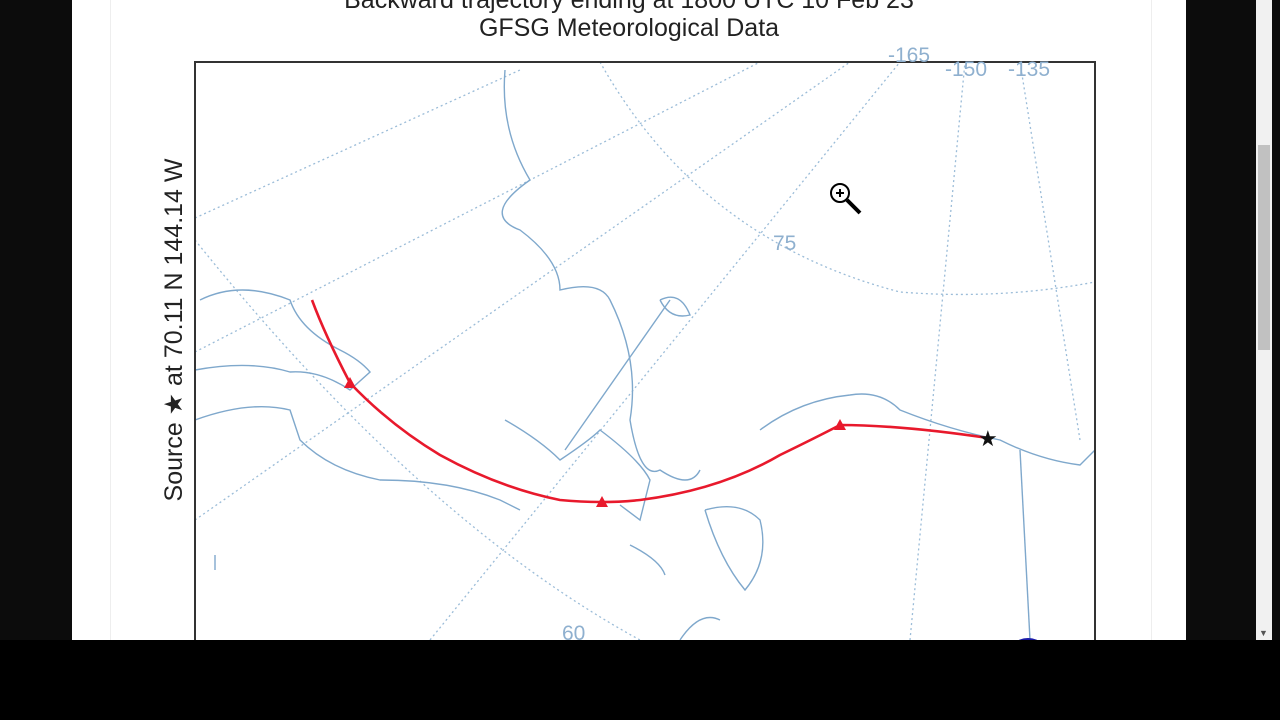 This screenshot has height=720, width=1280. Describe the element at coordinates (573, 631) in the screenshot. I see `lat-label: 60` at that location.